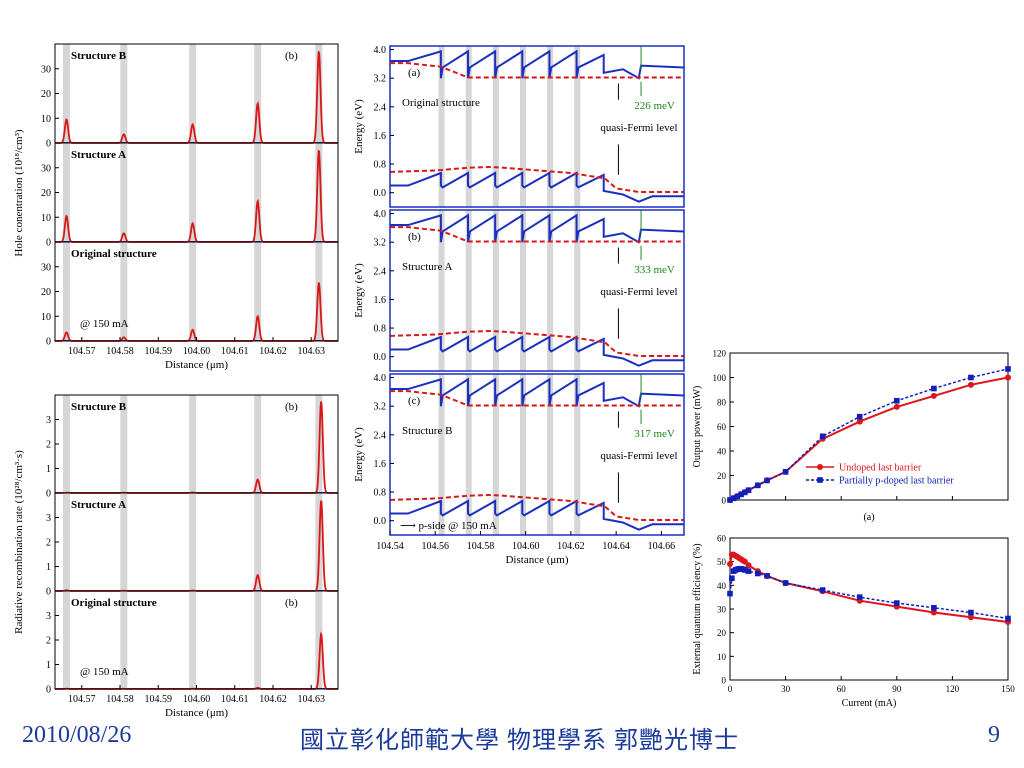  What do you see at coordinates (448, 526) in the screenshot?
I see `bottom-note: ⟶ p-side @ 150 mA` at bounding box center [448, 526].